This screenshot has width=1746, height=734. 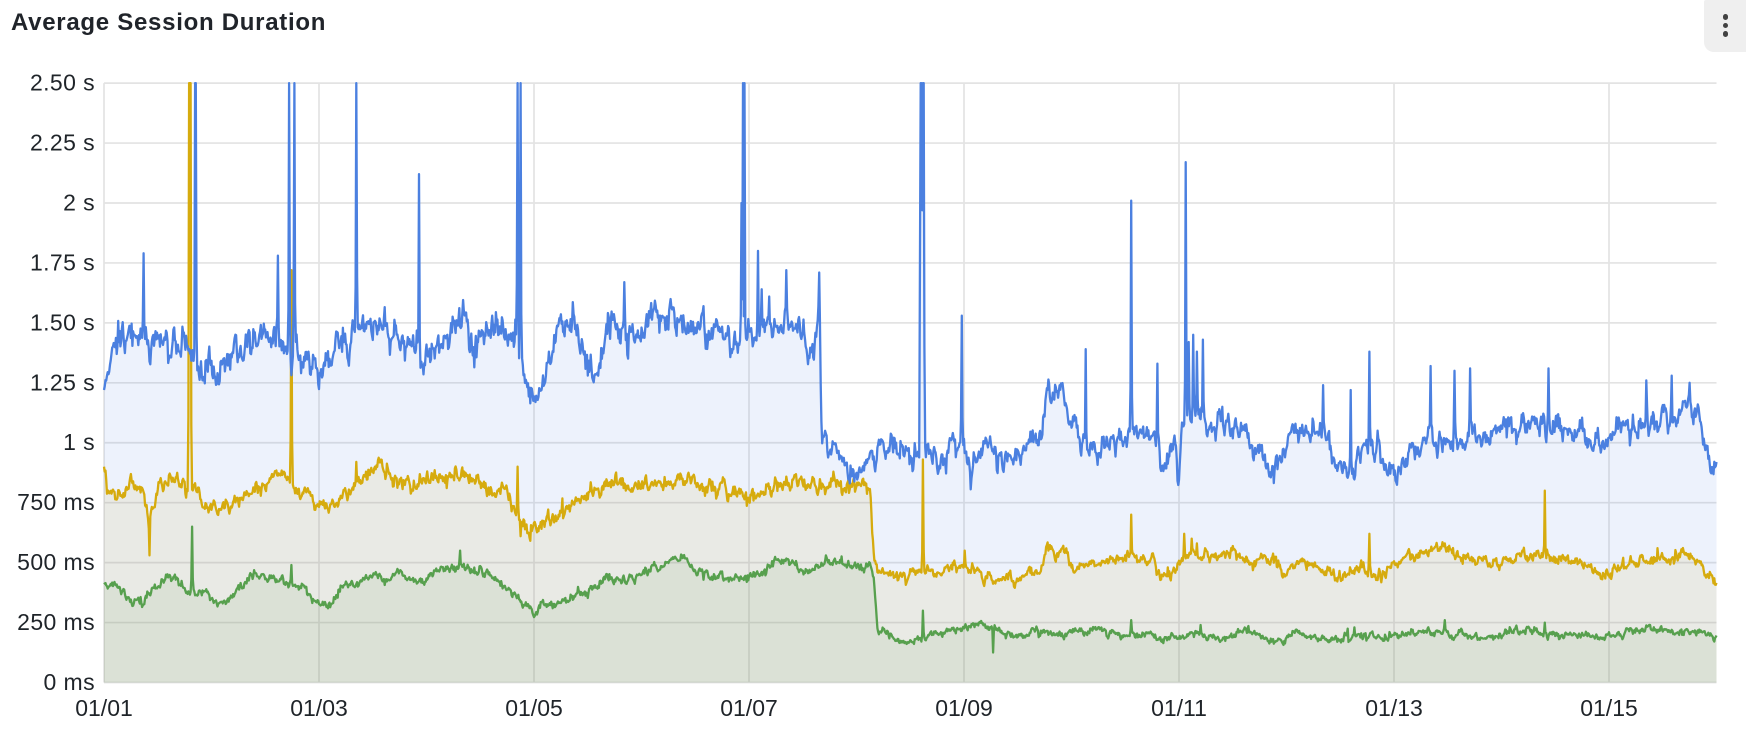 What do you see at coordinates (56, 622) in the screenshot?
I see `svg-text: 250 ms` at bounding box center [56, 622].